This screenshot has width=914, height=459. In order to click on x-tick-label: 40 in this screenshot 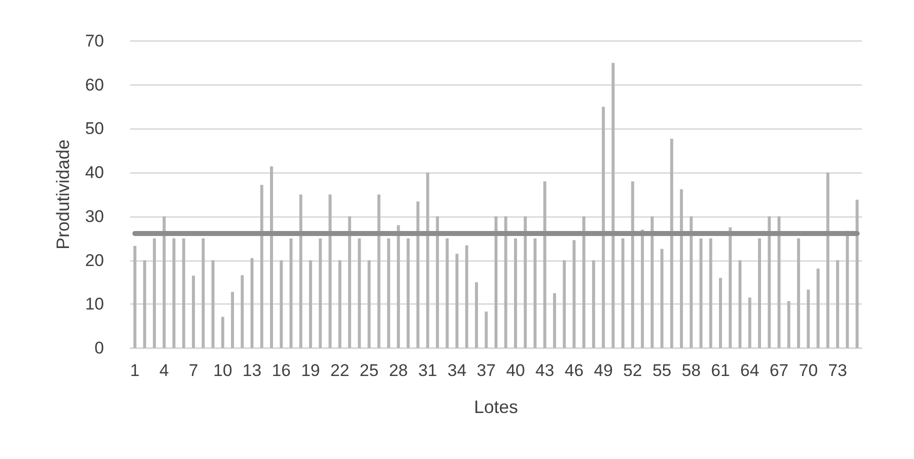, I will do `click(515, 370)`.